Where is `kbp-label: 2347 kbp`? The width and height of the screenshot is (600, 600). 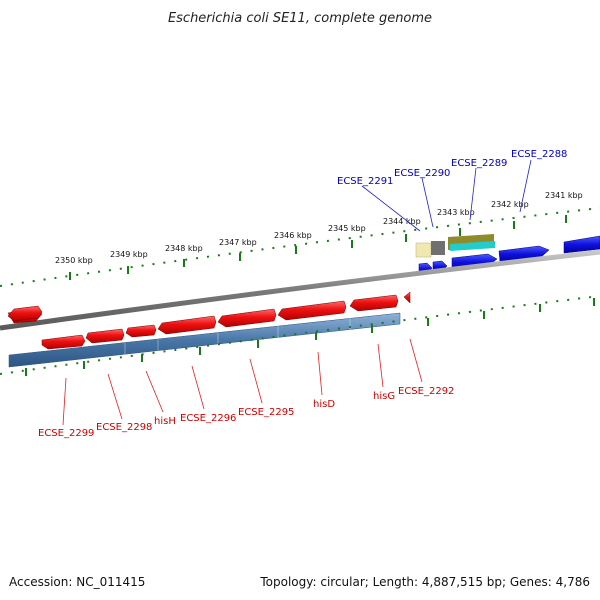 kbp-label: 2347 kbp is located at coordinates (238, 242).